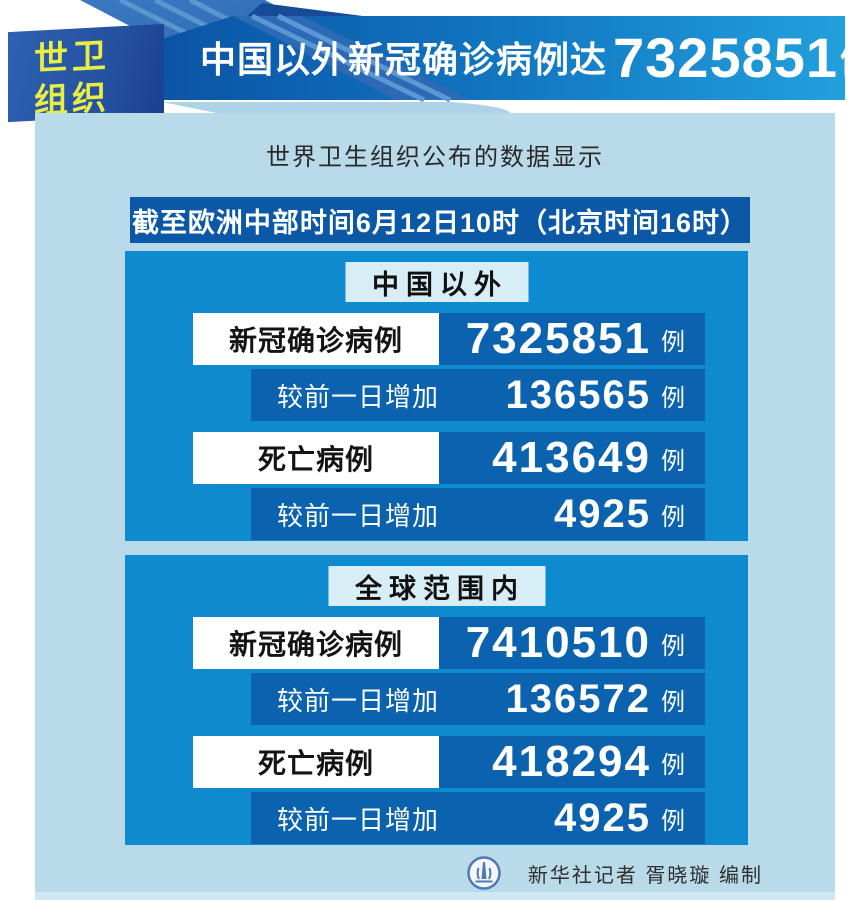  Describe the element at coordinates (478, 395) in the screenshot. I see `stat-value-band: 较前一日增加 136565 例` at that location.